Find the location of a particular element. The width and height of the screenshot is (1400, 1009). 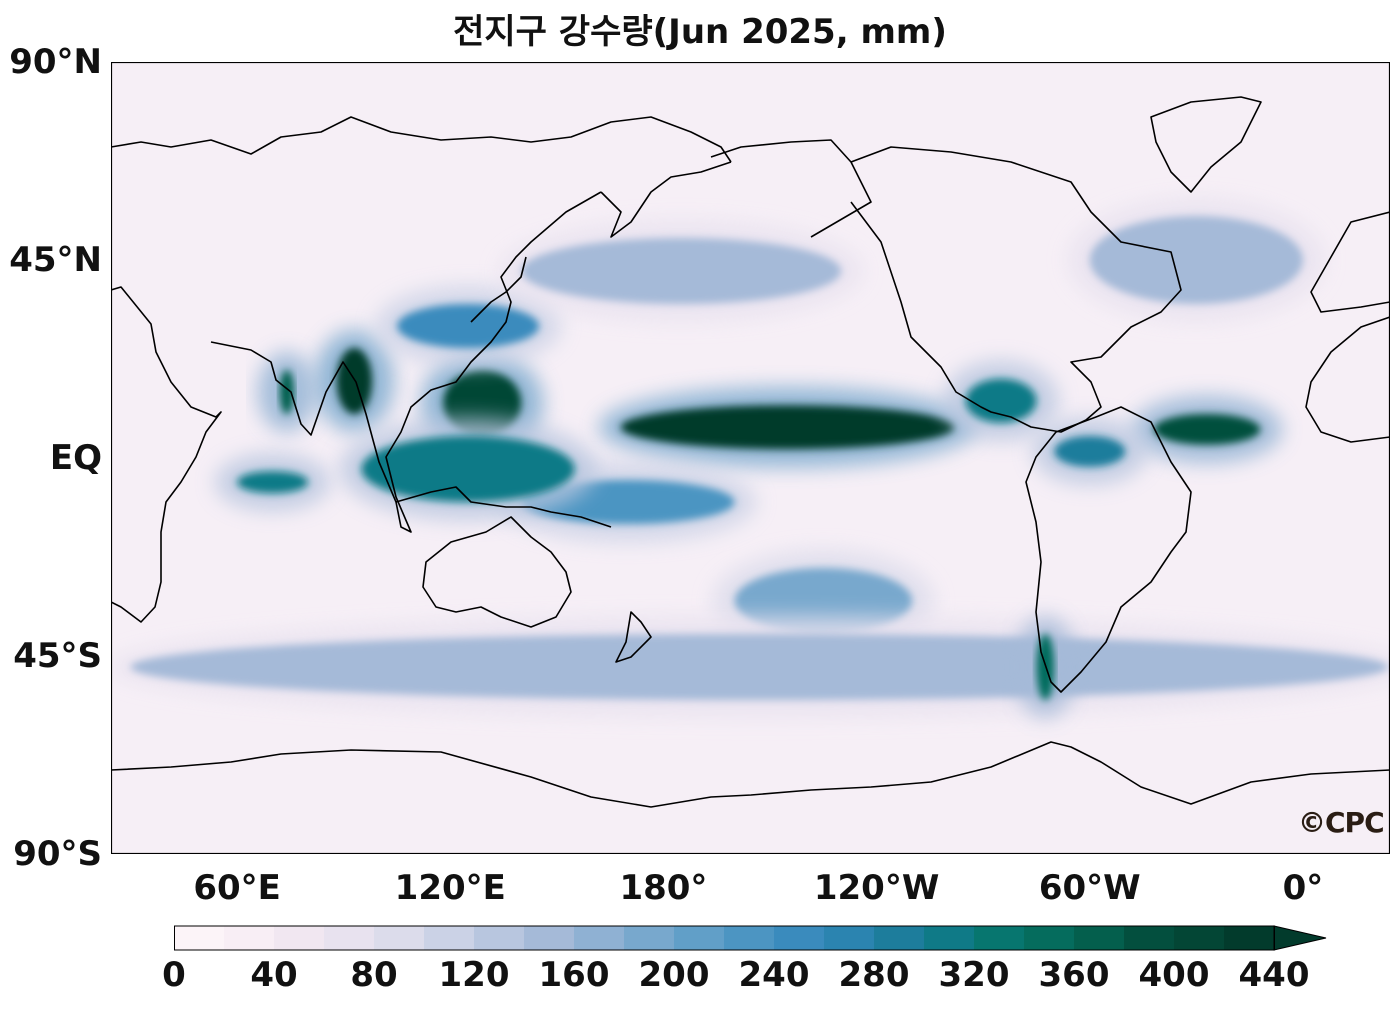

lon-label: 60°W is located at coordinates (1089, 888).